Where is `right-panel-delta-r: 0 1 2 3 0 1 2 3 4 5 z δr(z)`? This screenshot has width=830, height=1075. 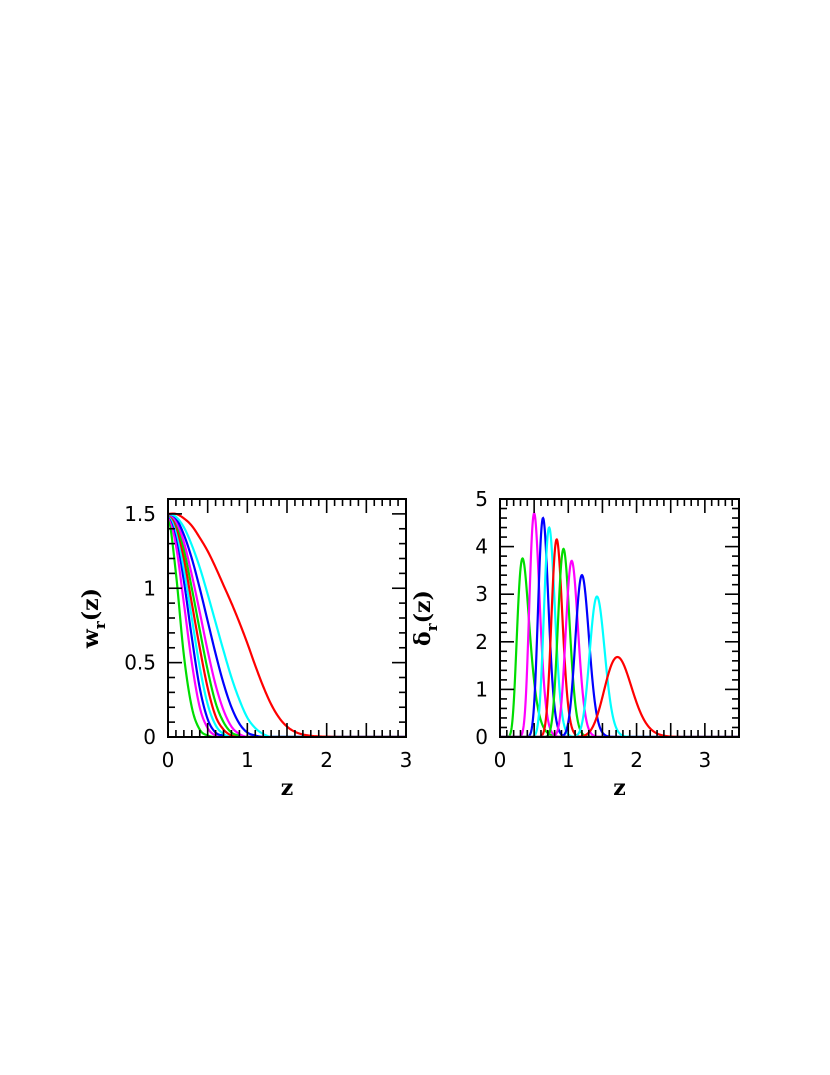
right-panel-delta-r: 0 1 2 3 0 1 2 3 4 5 z δr(z) is located at coordinates (575, 644).